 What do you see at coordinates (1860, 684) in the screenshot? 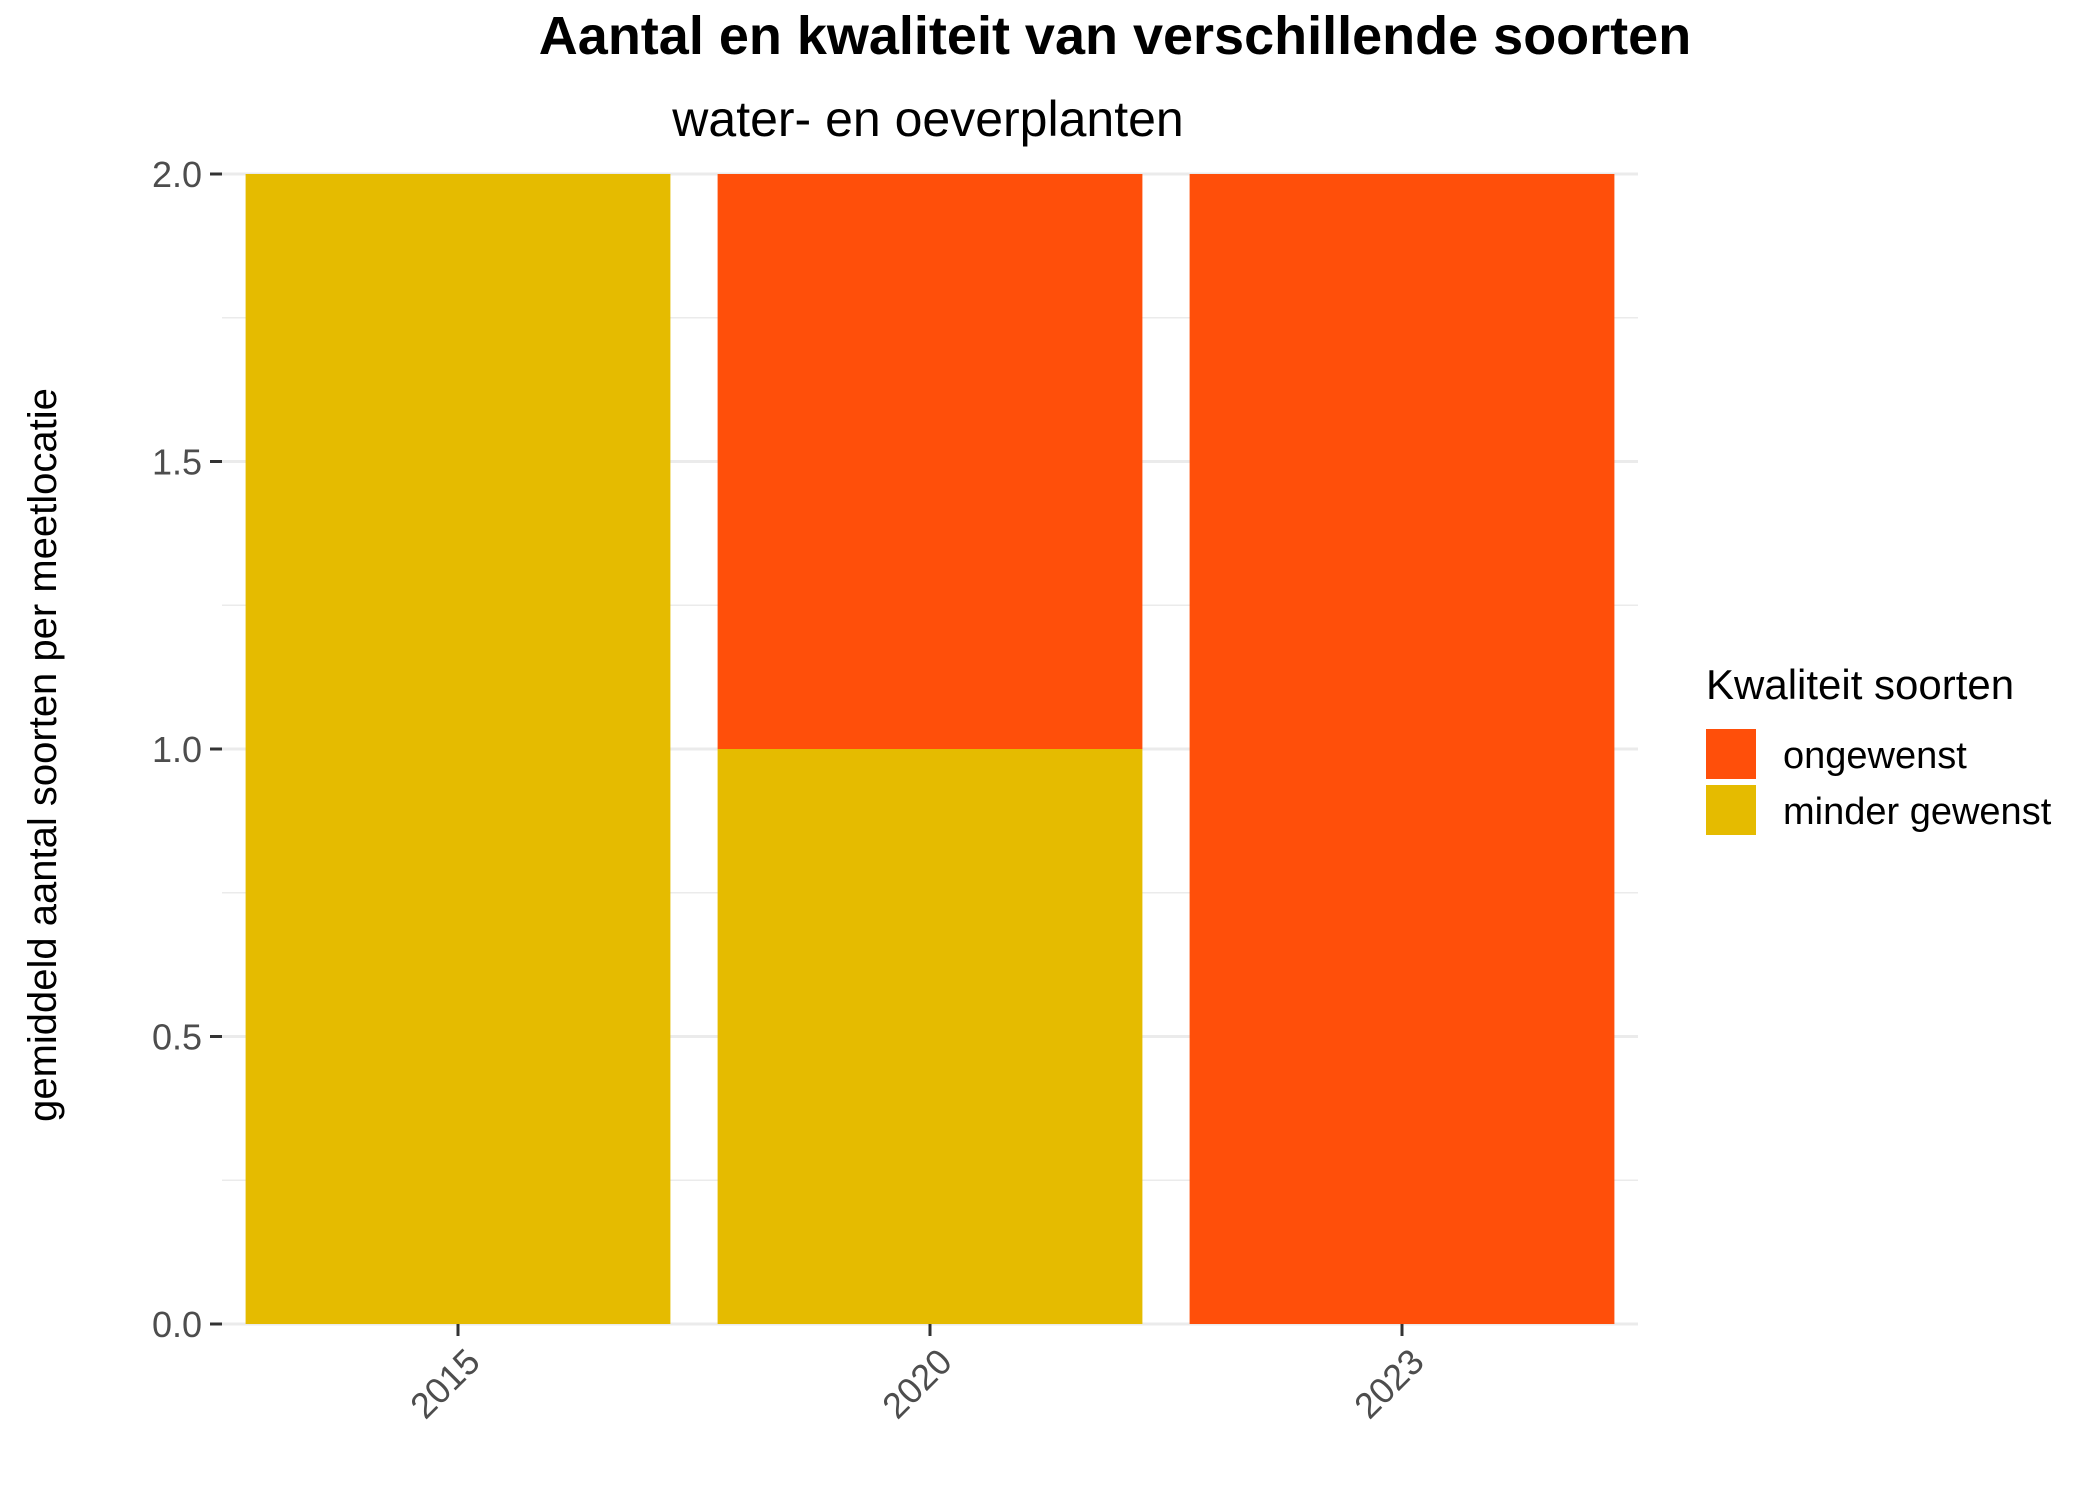
I see `legend-title: Kwaliteit soorten` at bounding box center [1860, 684].